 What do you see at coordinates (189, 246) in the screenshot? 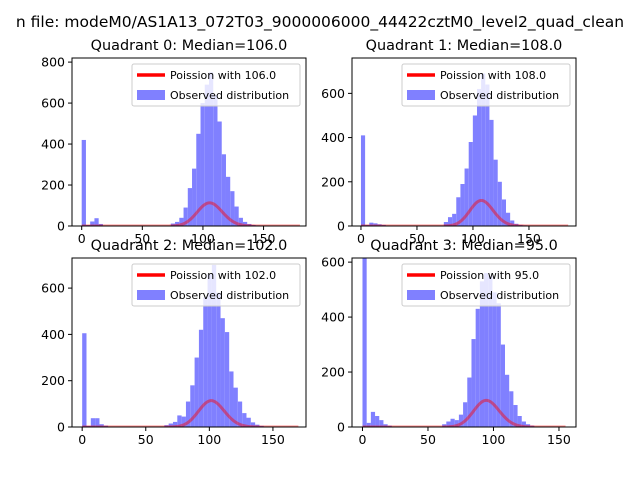
I see `subplot-title: Quadrant 2: Median=102.0` at bounding box center [189, 246].